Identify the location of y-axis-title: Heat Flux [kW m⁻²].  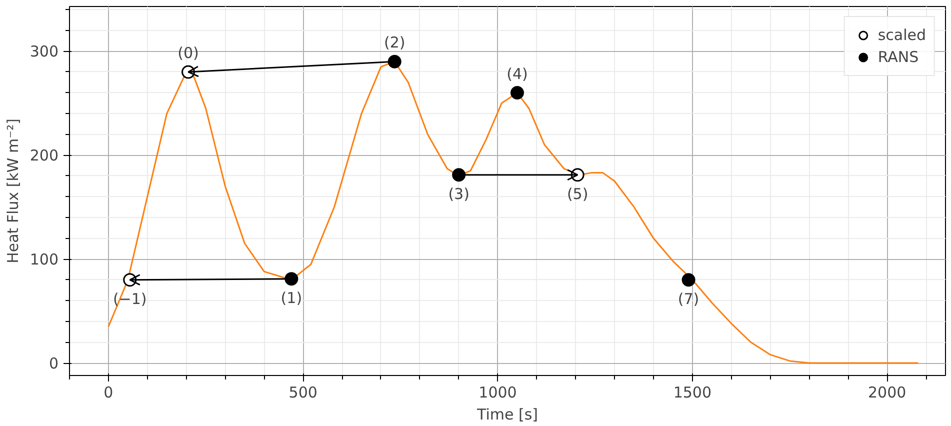
(13, 191).